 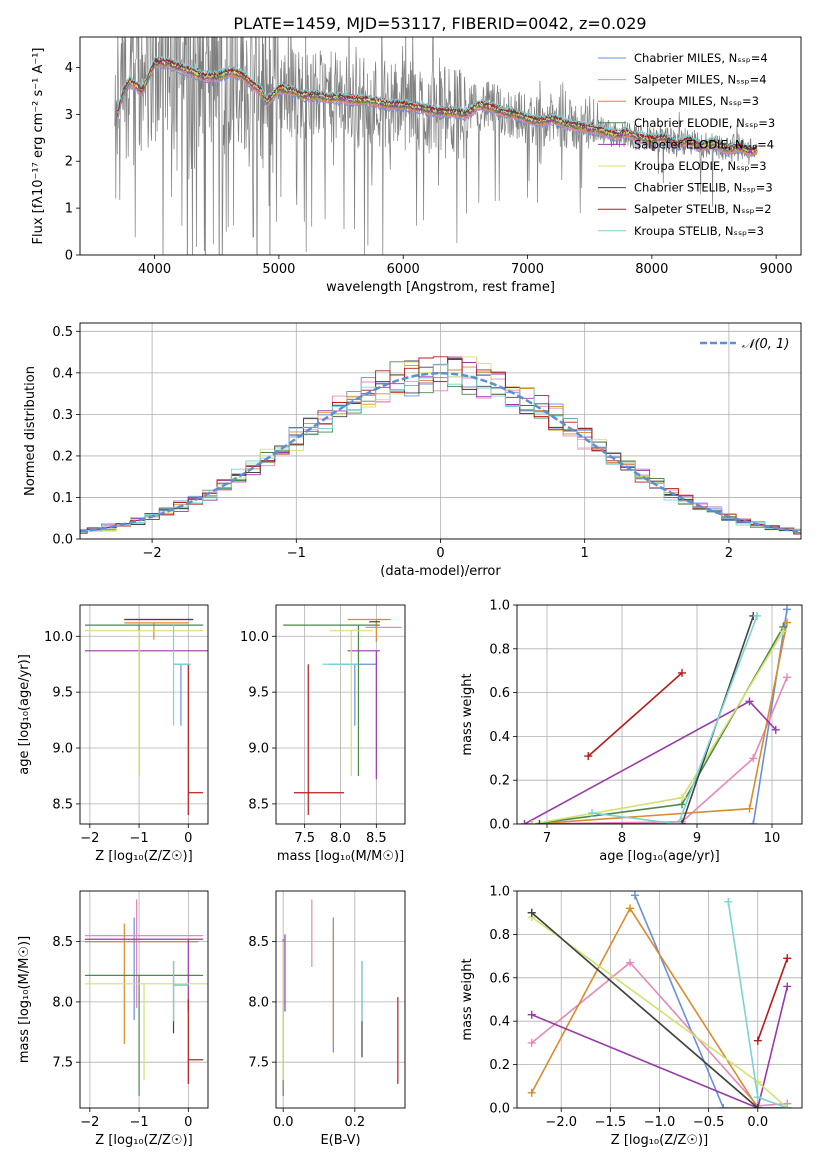 What do you see at coordinates (69, 115) in the screenshot?
I see `y-tick-label: 3` at bounding box center [69, 115].